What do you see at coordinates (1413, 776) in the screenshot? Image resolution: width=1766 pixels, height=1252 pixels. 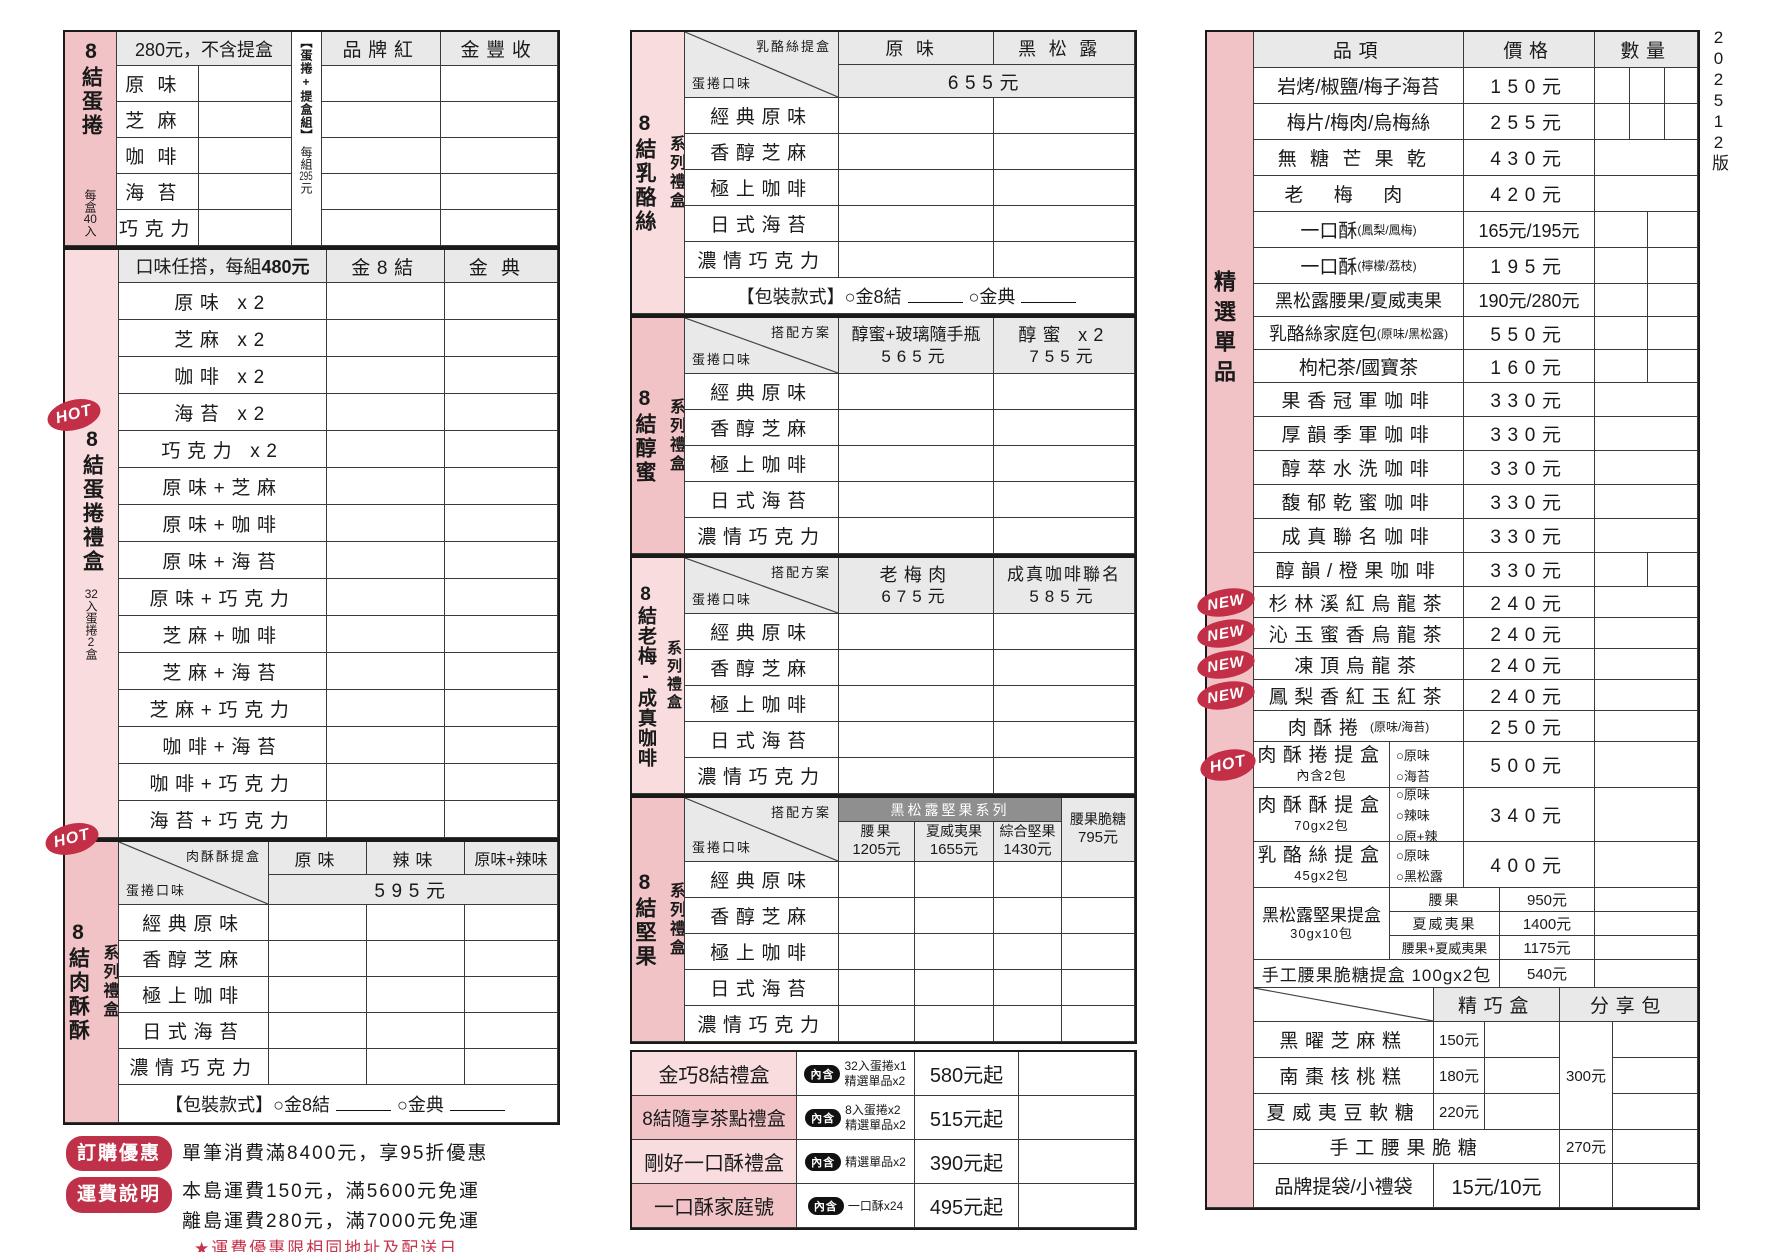 I see `option-seaweed: ○海苔` at bounding box center [1413, 776].